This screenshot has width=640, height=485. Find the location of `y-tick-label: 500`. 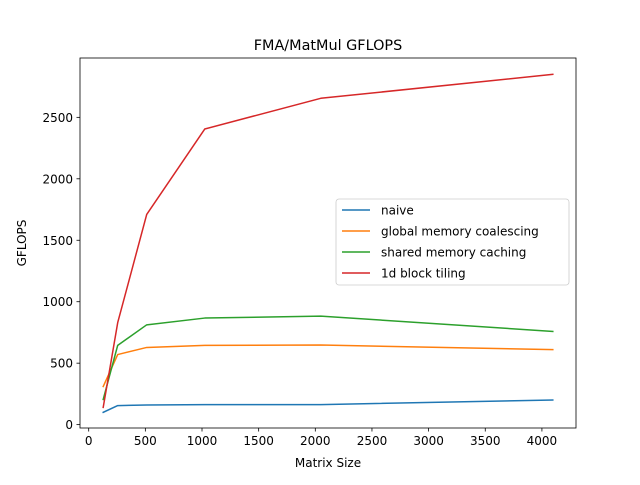

y-tick-label: 500 is located at coordinates (61, 364).